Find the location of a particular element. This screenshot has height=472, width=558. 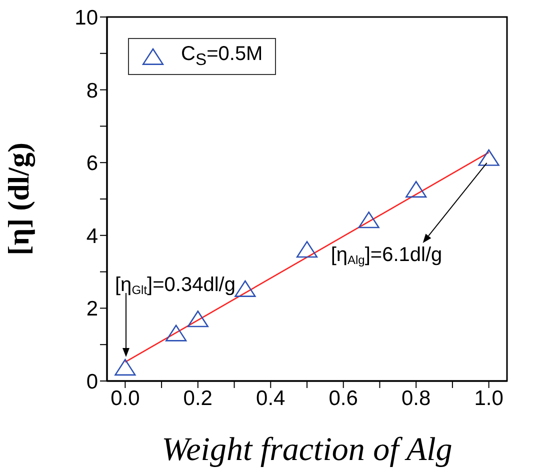

x-tick-label: 0.6 is located at coordinates (343, 398).